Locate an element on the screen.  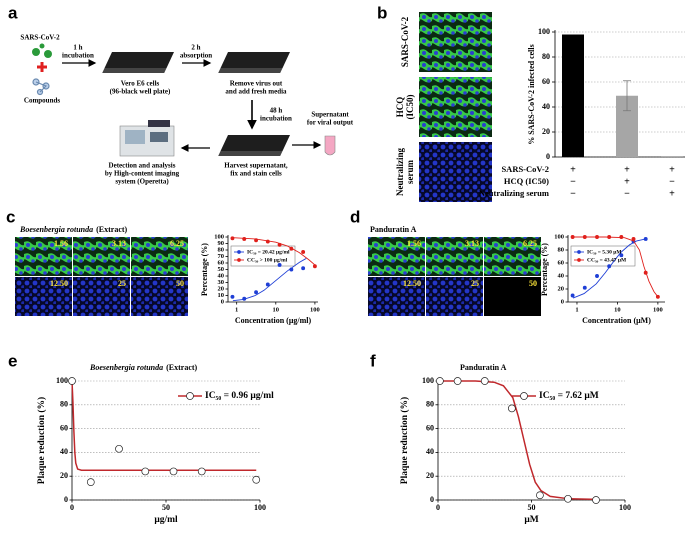
y-tick-label: 80 is located at coordinates (221, 249).